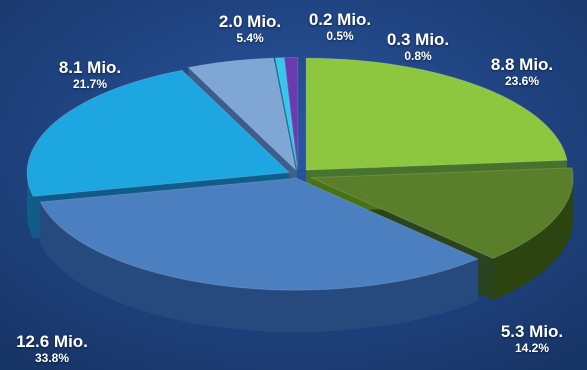 This screenshot has width=587, height=370. Describe the element at coordinates (532, 338) in the screenshot. I see `slice-label-1: 5.3 Mio. 14.2%` at that location.